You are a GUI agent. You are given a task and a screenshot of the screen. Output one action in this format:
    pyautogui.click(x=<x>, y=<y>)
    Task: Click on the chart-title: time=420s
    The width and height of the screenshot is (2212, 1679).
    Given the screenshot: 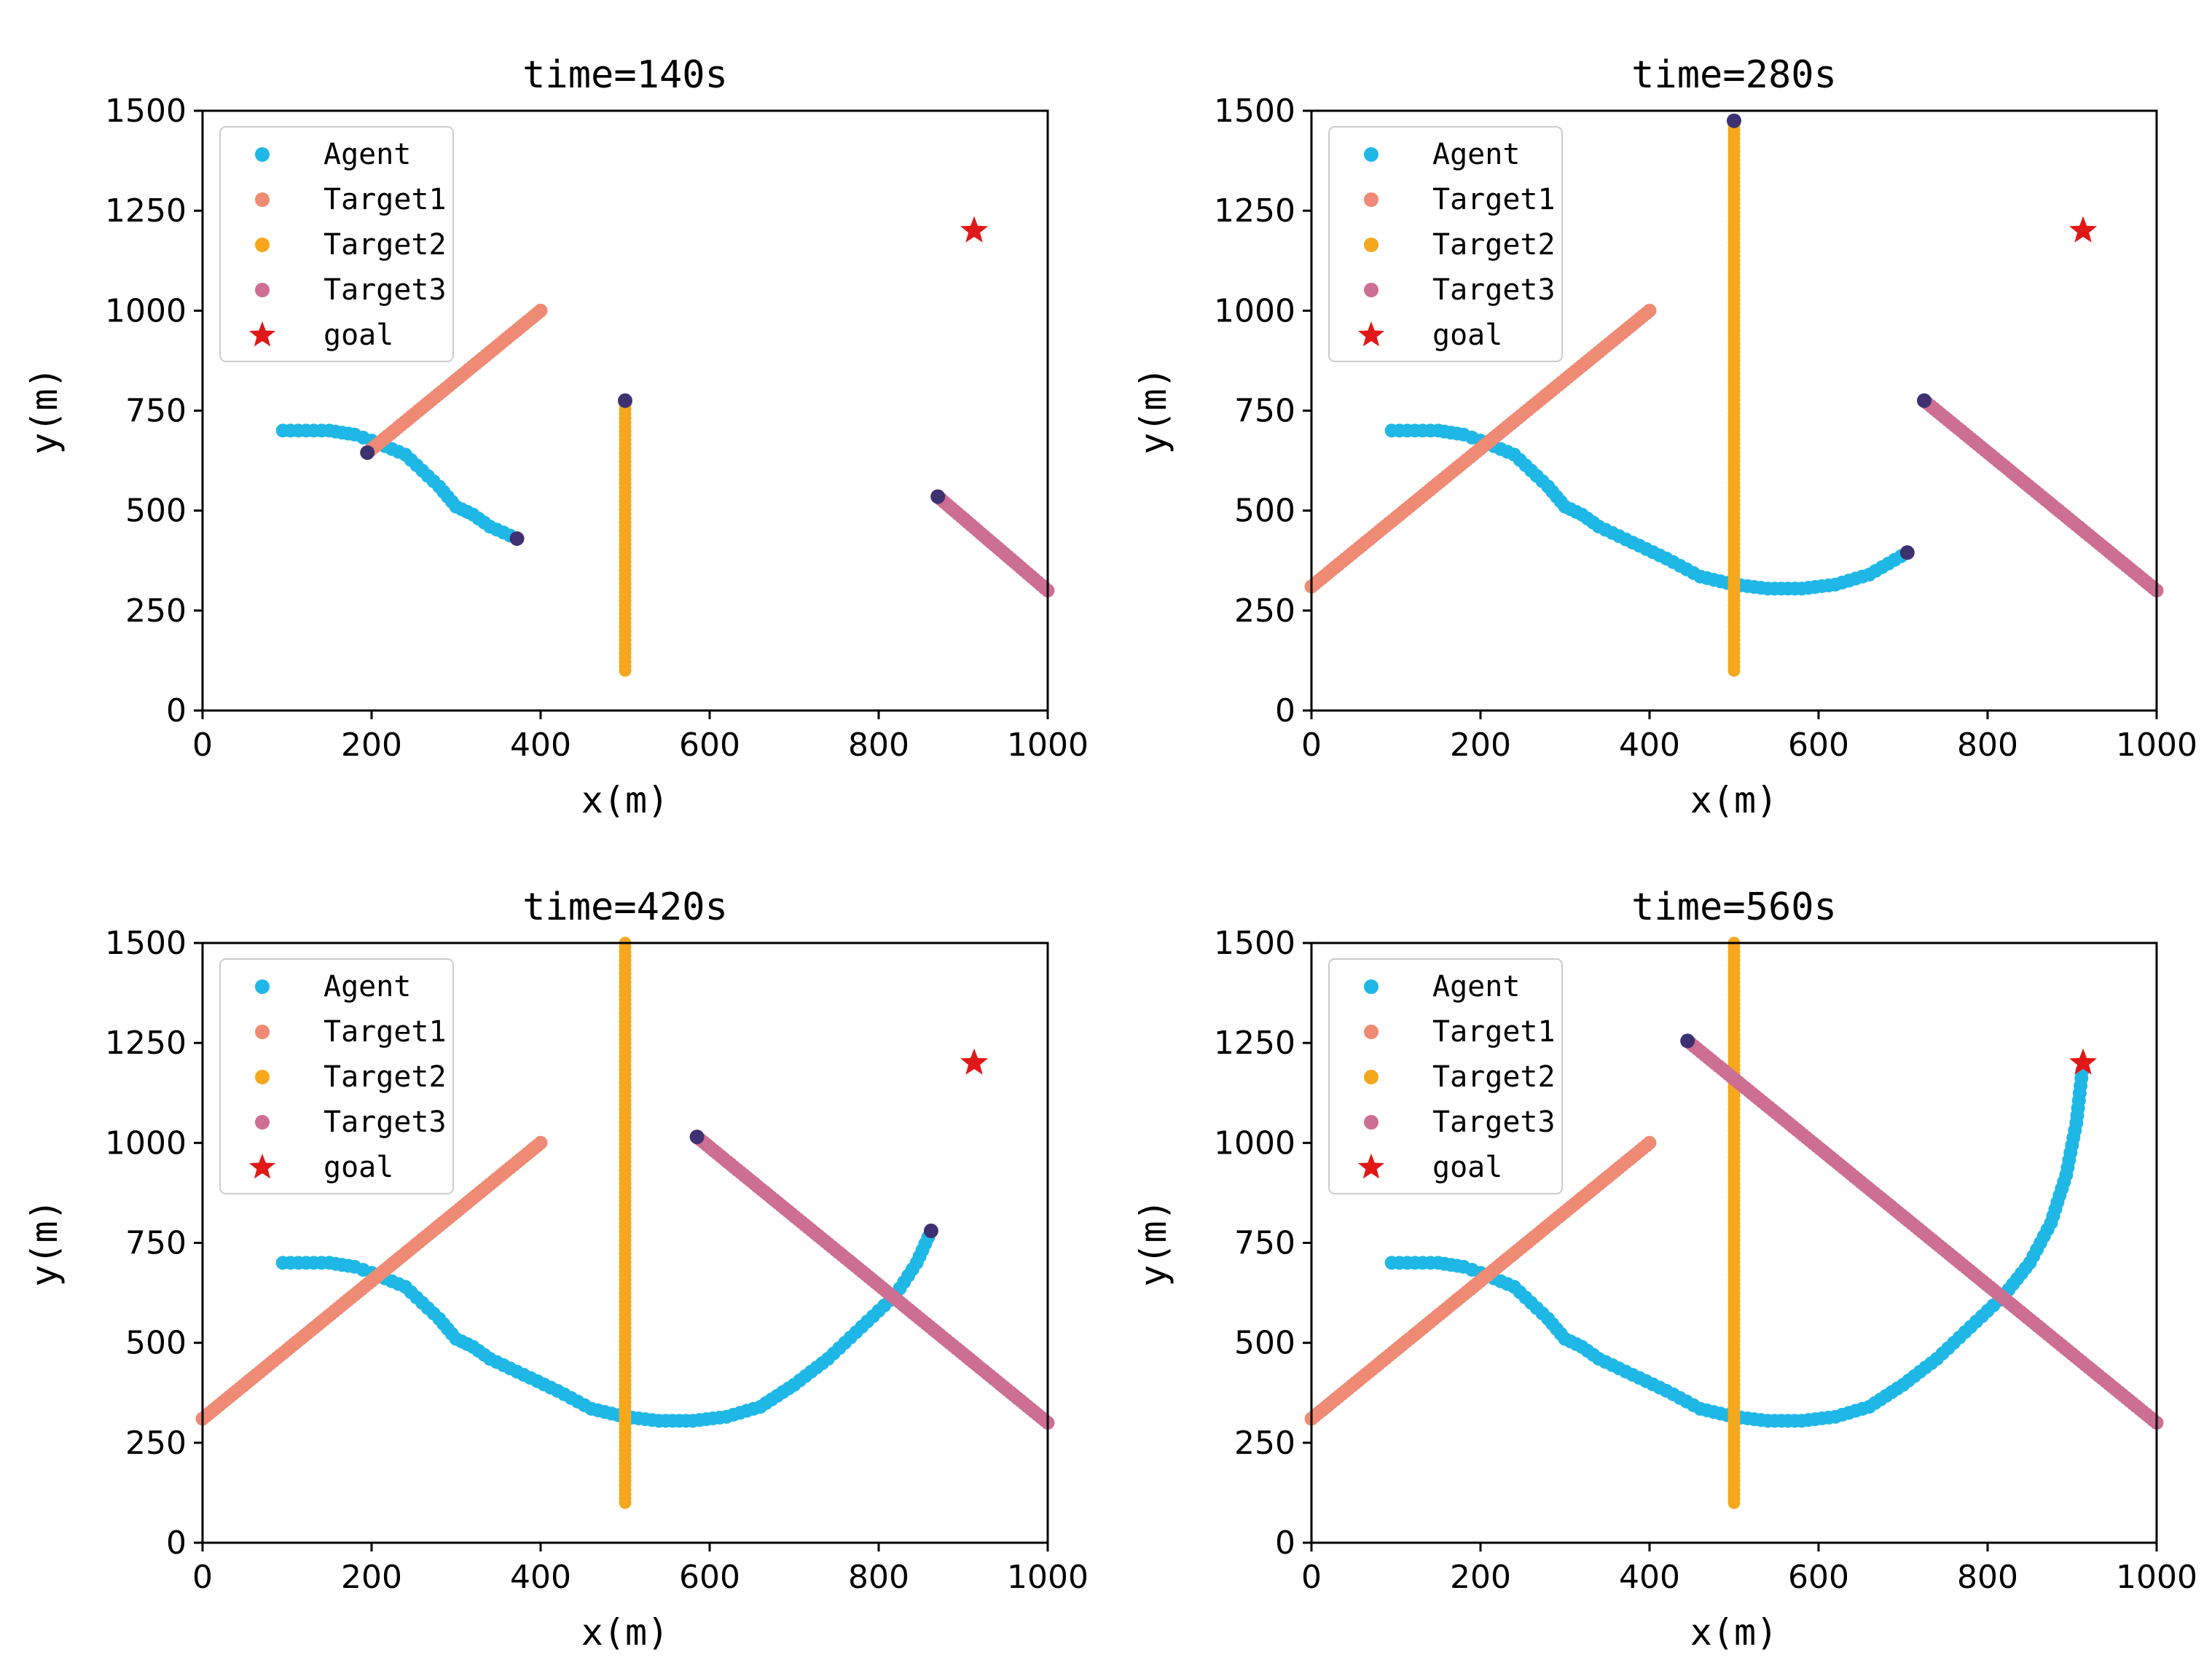 What is the action you would take?
    pyautogui.click(x=625, y=907)
    